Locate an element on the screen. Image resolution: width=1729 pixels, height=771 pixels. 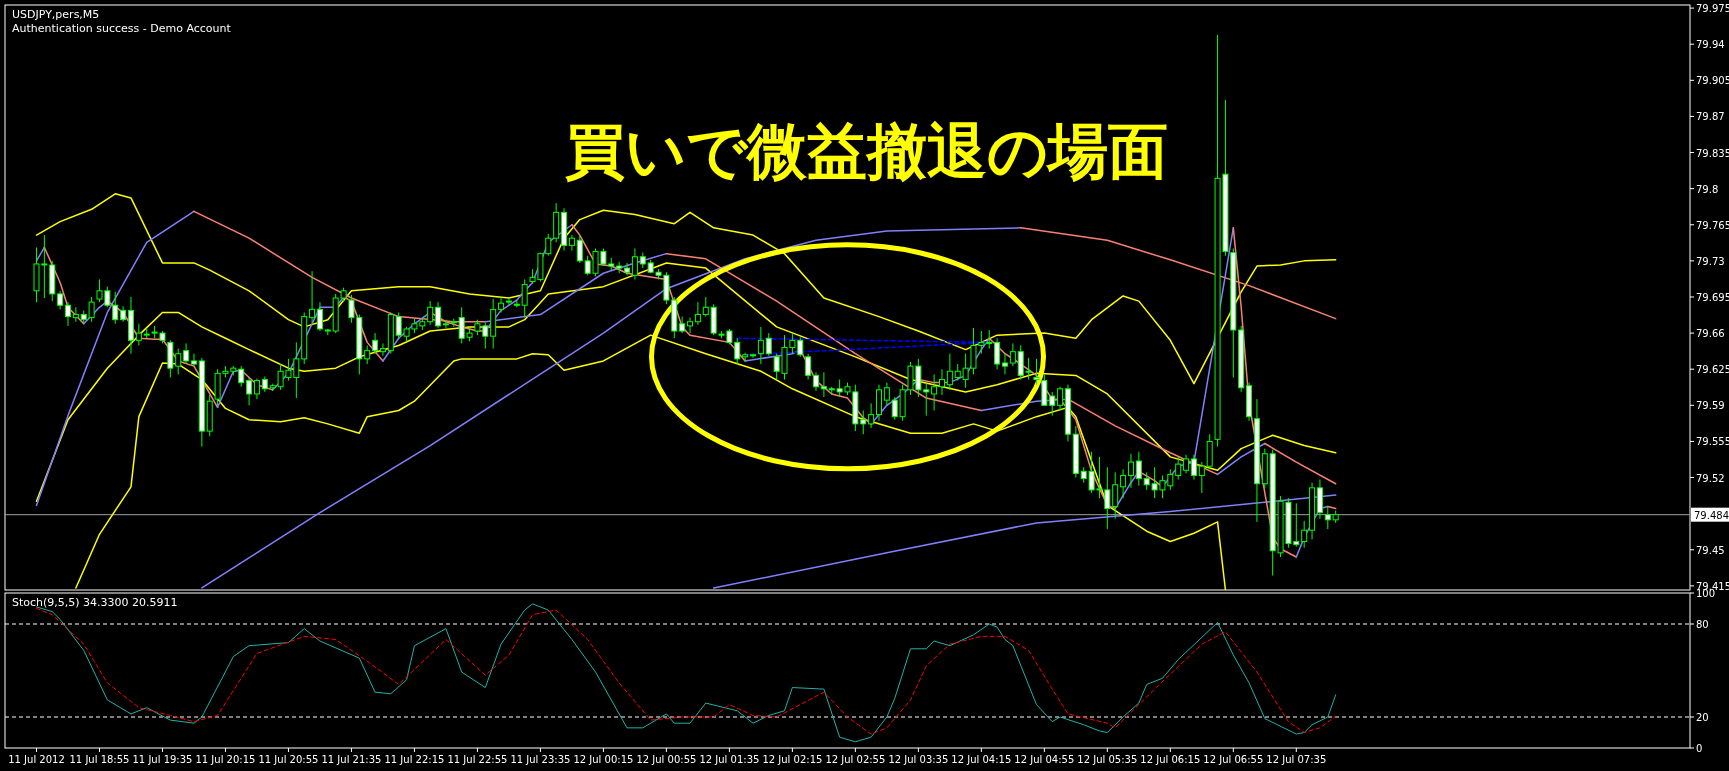
y-tick-label: 80 is located at coordinates (1702, 624).